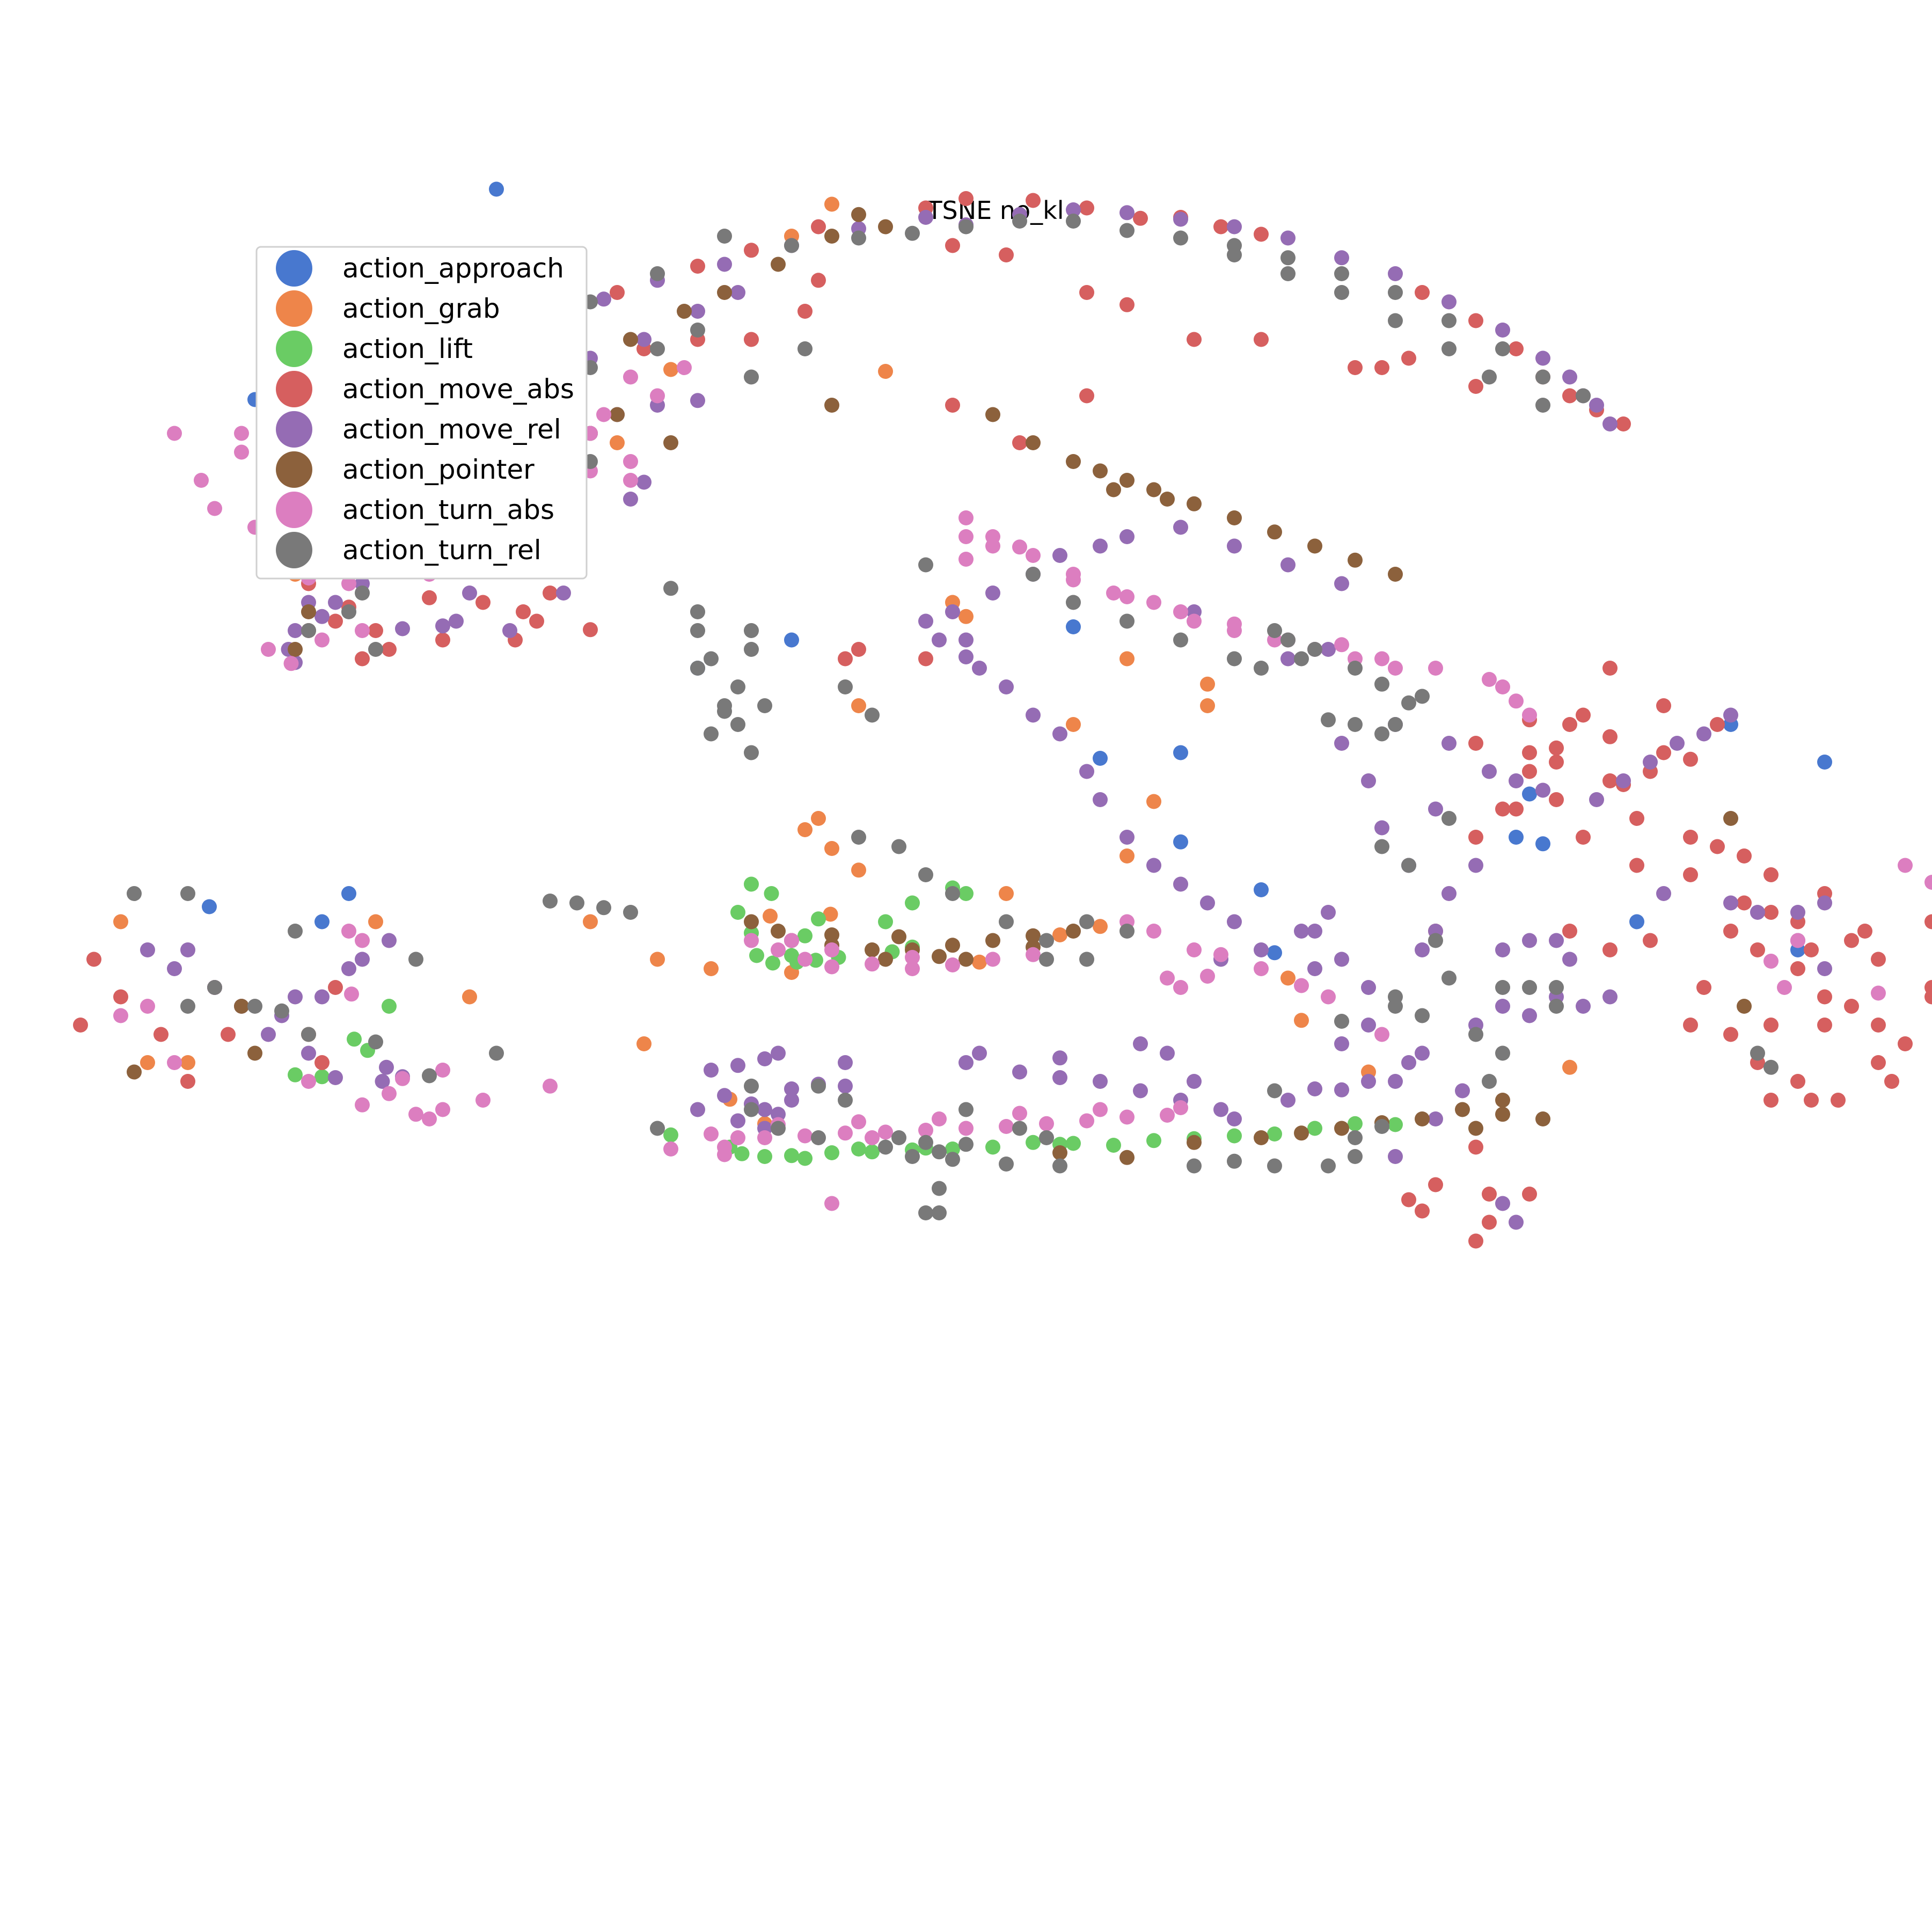 This screenshot has width=1932, height=1932. I want to click on chart-title: TSNE no_kl, so click(995, 210).